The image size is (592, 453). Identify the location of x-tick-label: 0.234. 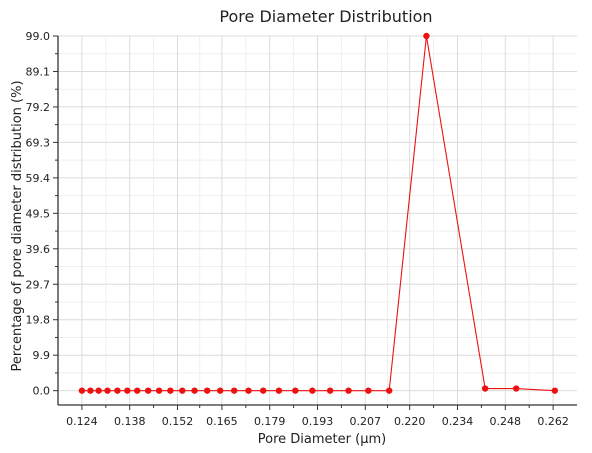
(458, 421).